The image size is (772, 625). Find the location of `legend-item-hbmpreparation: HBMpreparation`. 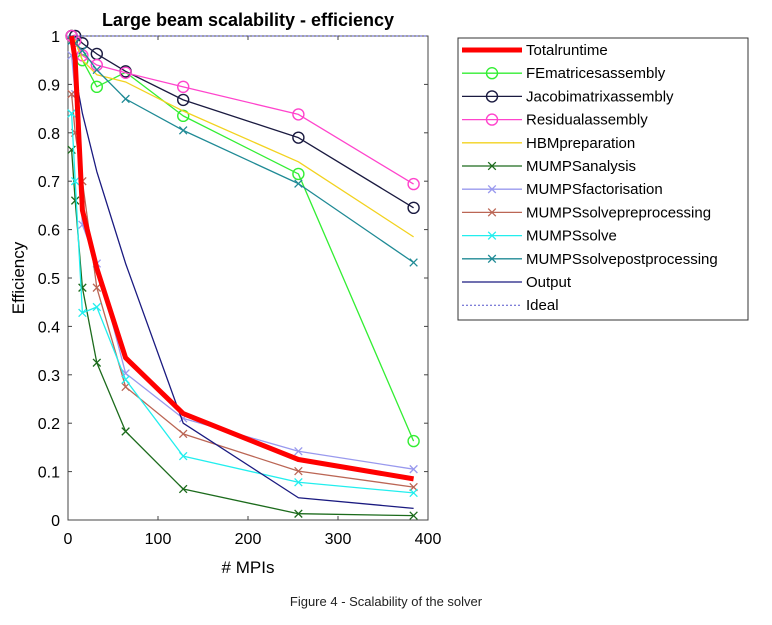

legend-item-hbmpreparation: HBMpreparation is located at coordinates (548, 143).